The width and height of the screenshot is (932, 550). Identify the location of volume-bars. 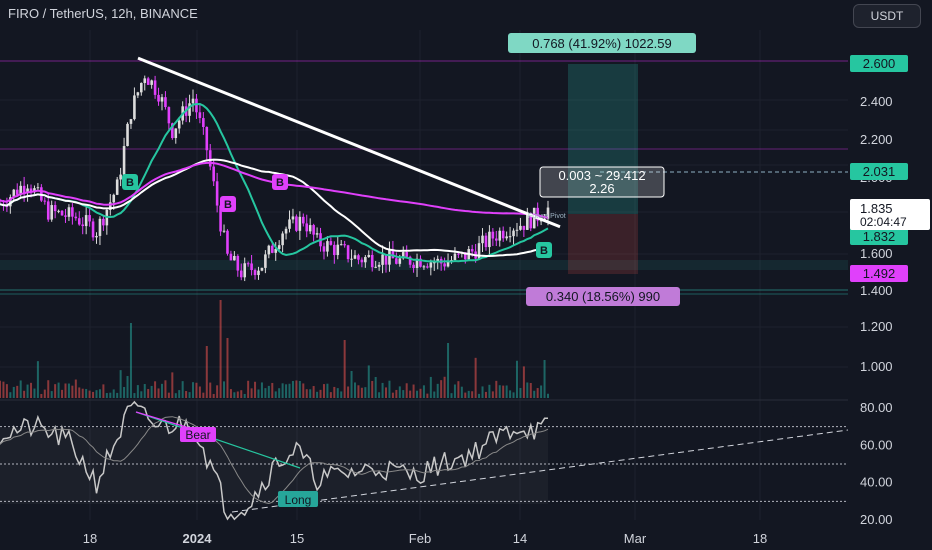
(274, 349).